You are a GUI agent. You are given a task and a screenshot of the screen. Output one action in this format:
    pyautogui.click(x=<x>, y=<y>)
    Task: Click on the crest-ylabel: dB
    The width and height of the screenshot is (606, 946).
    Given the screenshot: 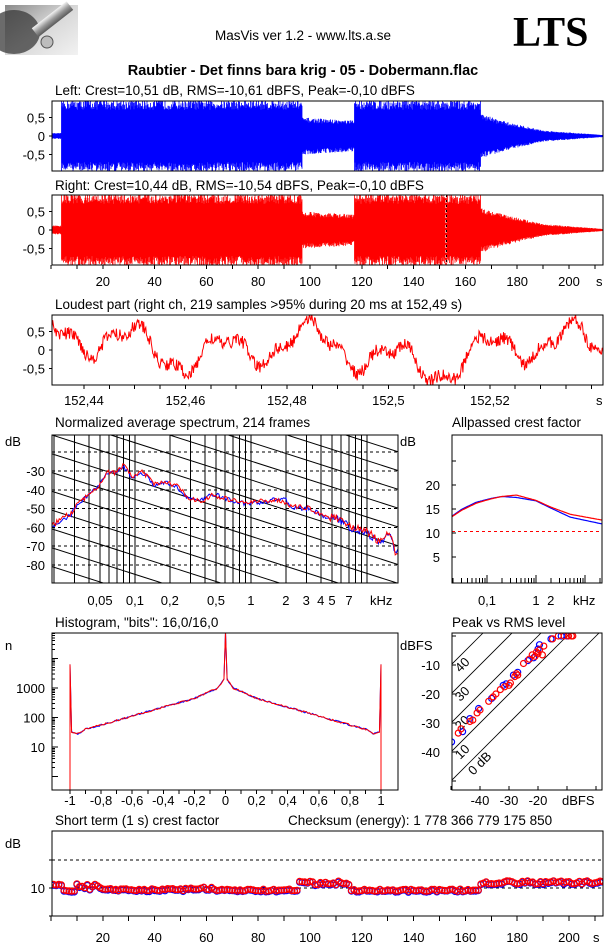 What is the action you would take?
    pyautogui.click(x=408, y=441)
    